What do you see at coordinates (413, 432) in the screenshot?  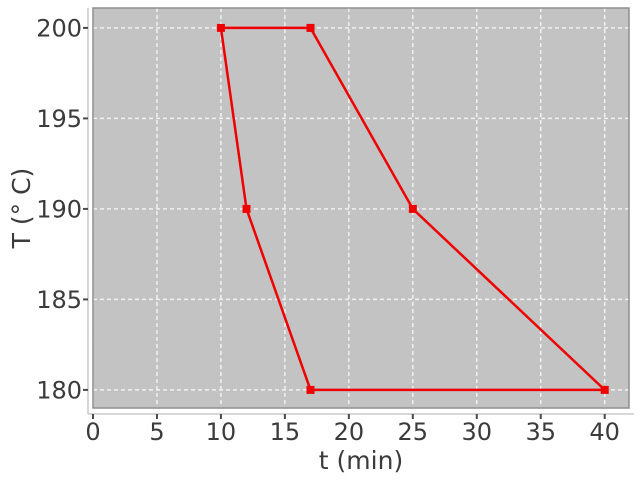 I see `x-tick-label: 25` at bounding box center [413, 432].